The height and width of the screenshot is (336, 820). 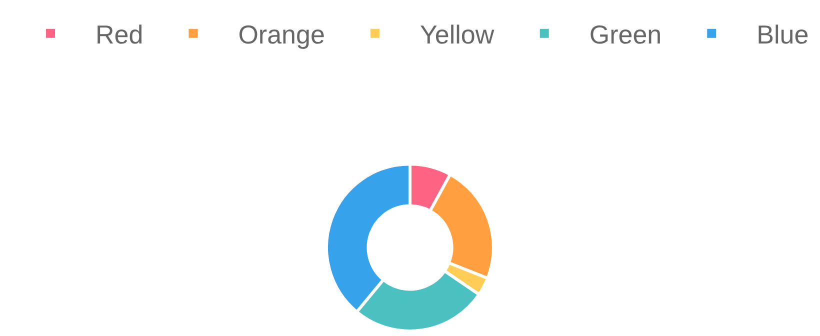 What do you see at coordinates (120, 35) in the screenshot?
I see `legend-label: Red` at bounding box center [120, 35].